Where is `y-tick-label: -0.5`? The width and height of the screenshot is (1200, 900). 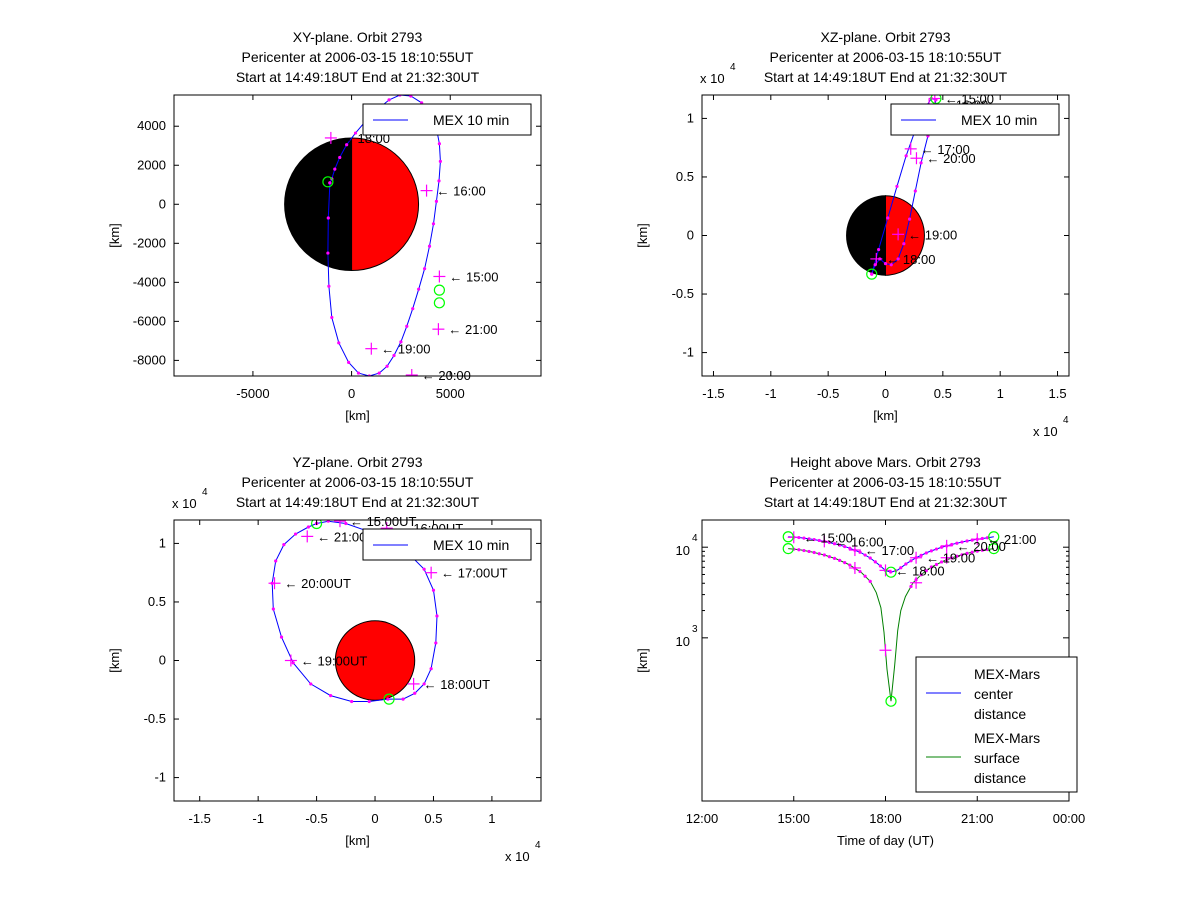 y-tick-label: -0.5 is located at coordinates (155, 718).